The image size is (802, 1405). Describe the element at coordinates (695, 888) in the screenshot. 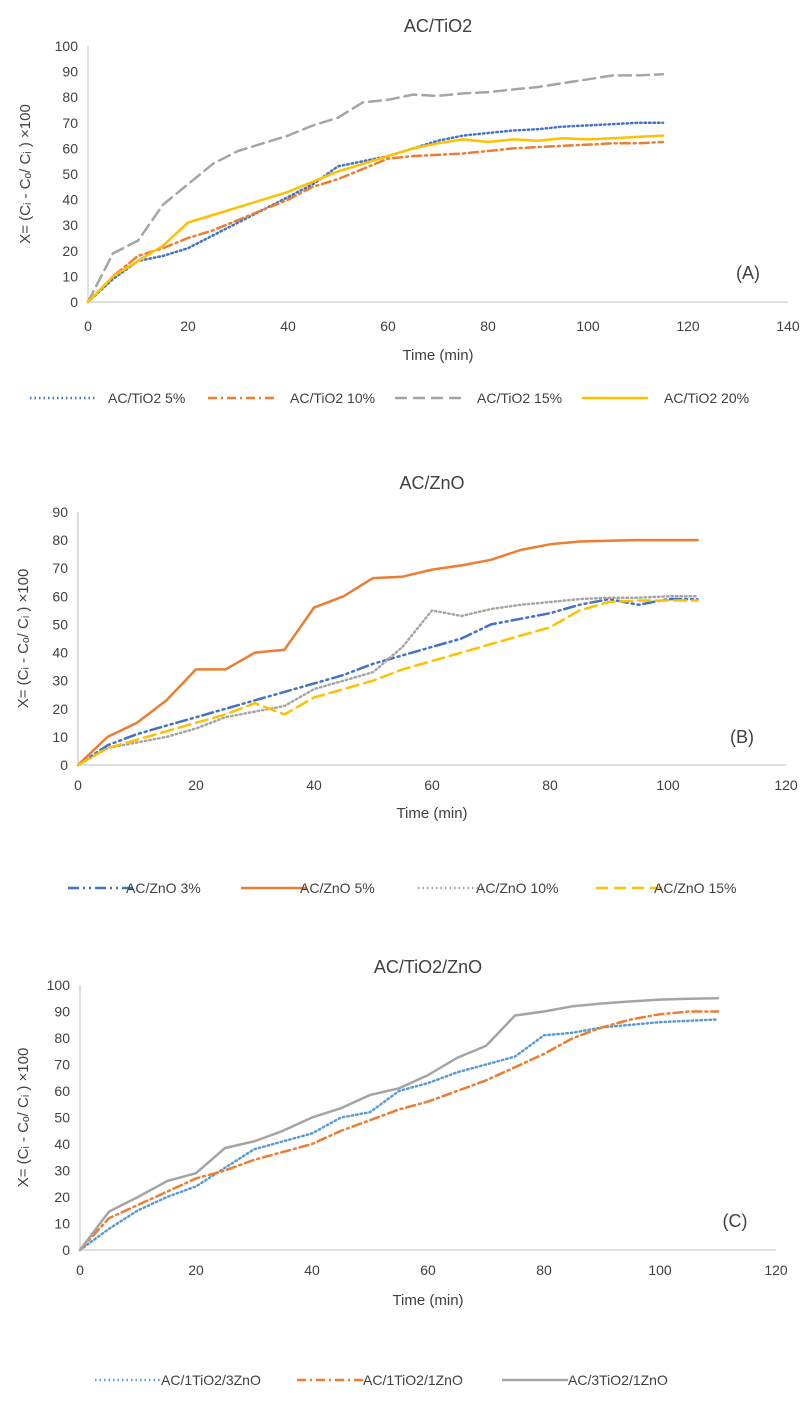

I see `legend-label: AC/ZnO 15%` at that location.